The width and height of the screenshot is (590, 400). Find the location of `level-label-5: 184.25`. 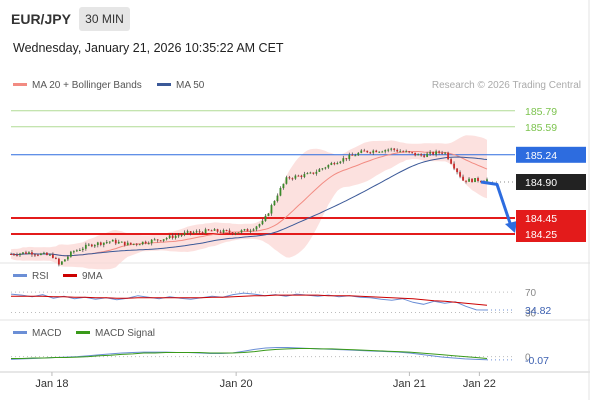

level-label-5: 184.25 is located at coordinates (551, 234).